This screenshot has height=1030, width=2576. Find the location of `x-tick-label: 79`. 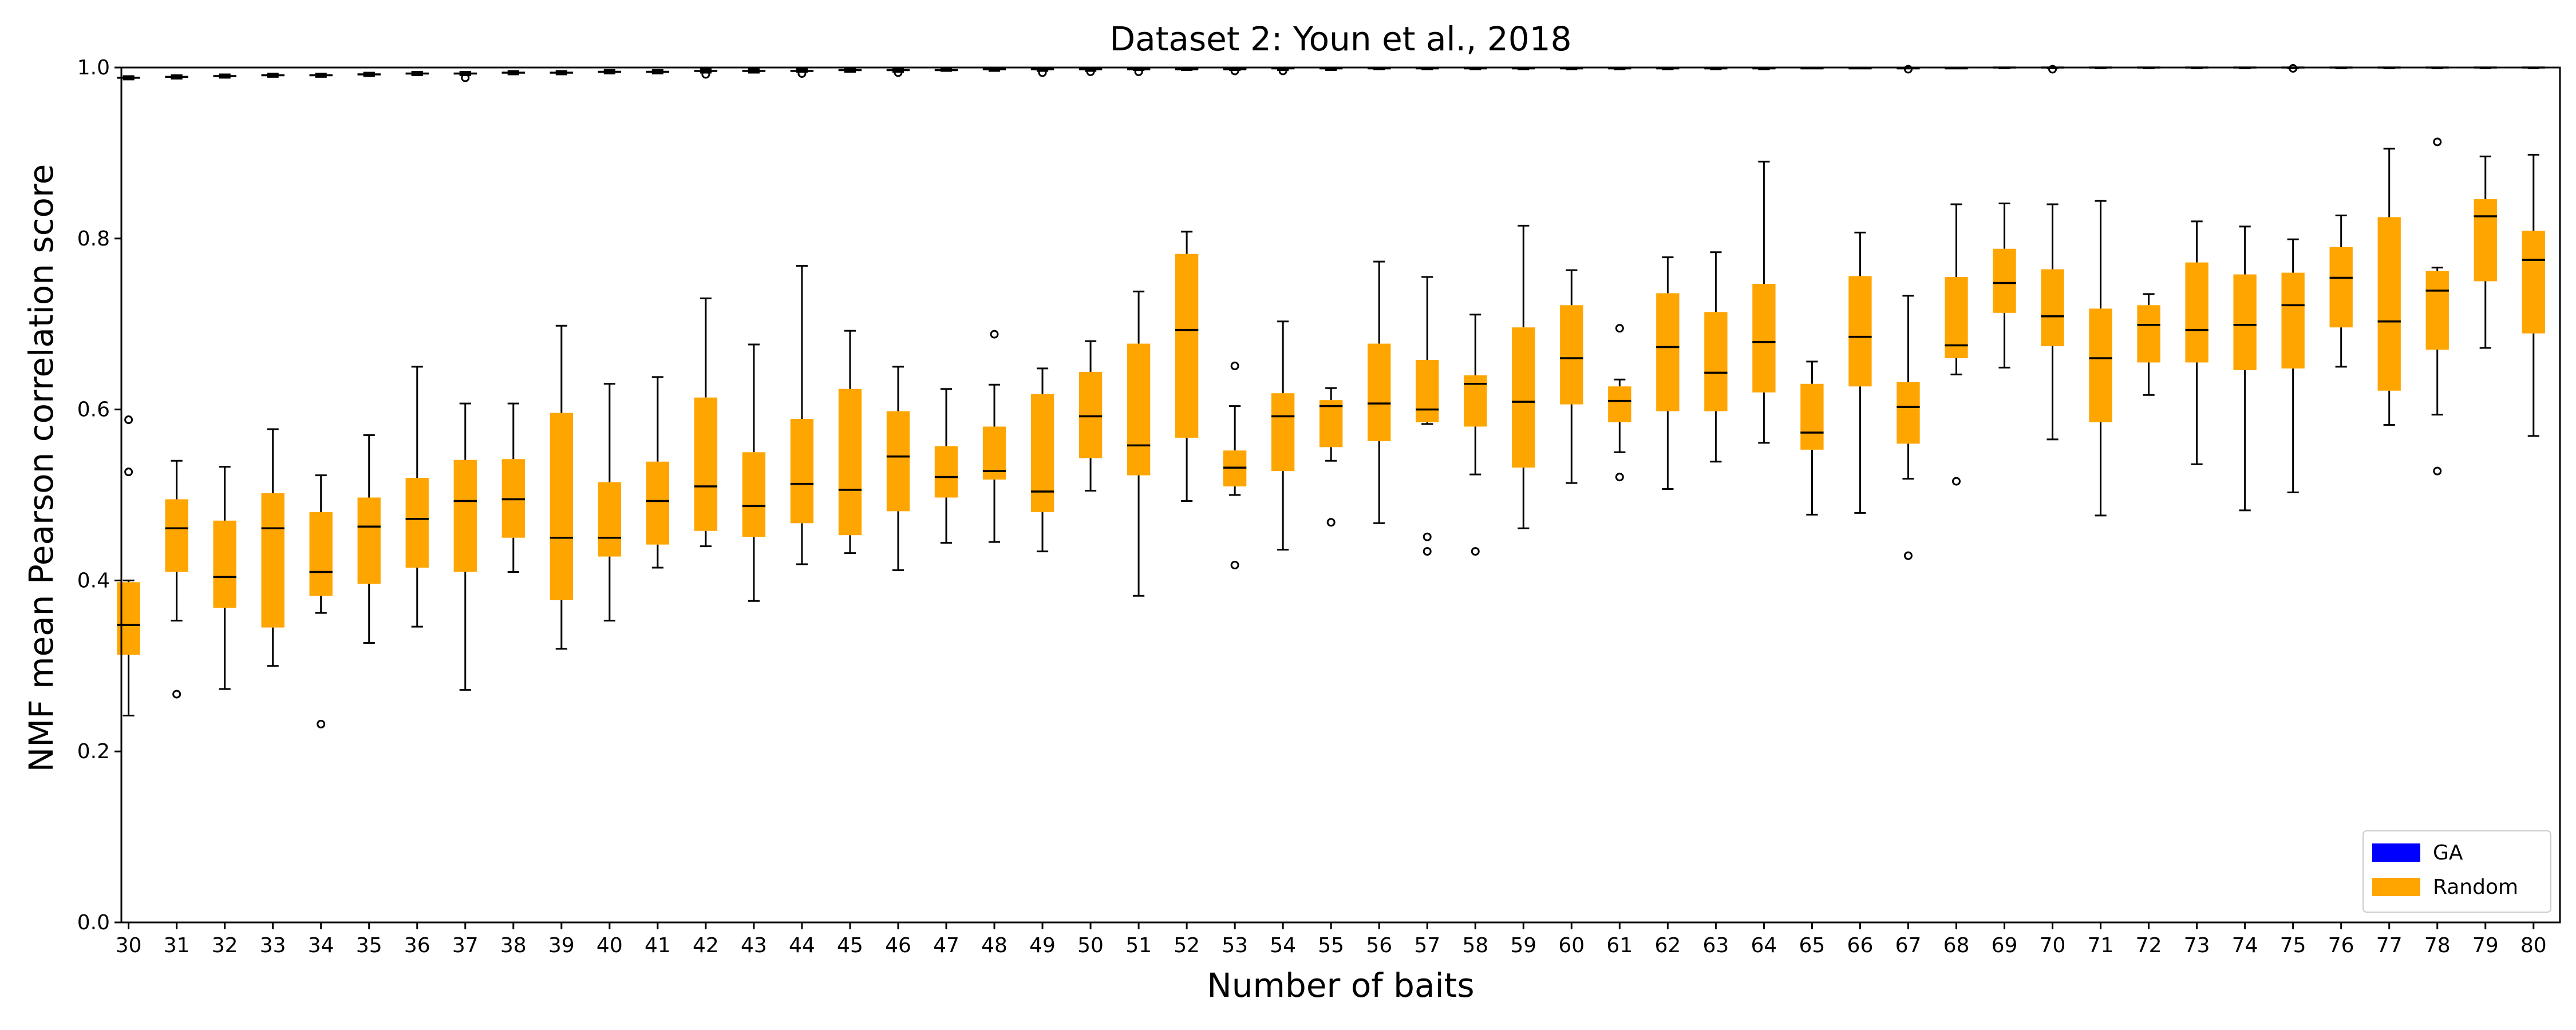

x-tick-label: 79 is located at coordinates (2485, 945).